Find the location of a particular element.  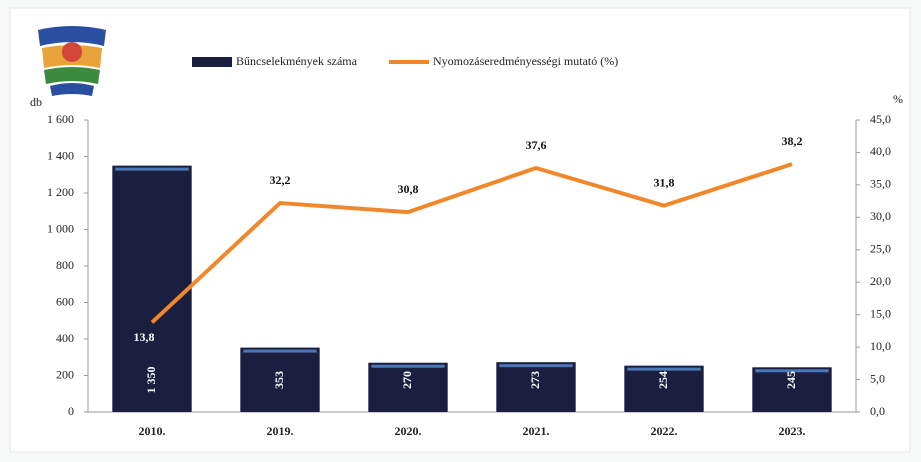

x-tick-label: 2019. is located at coordinates (280, 431).